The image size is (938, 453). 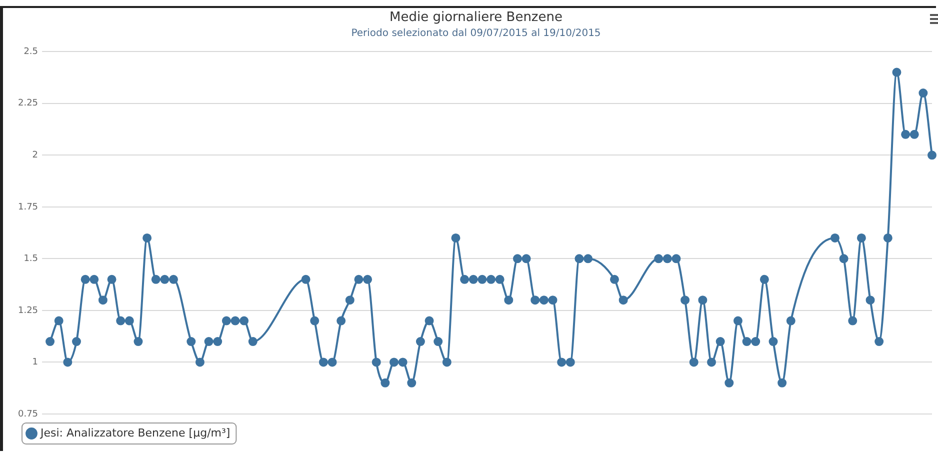 What do you see at coordinates (31, 259) in the screenshot?
I see `y-tick-label: 1.5` at bounding box center [31, 259].